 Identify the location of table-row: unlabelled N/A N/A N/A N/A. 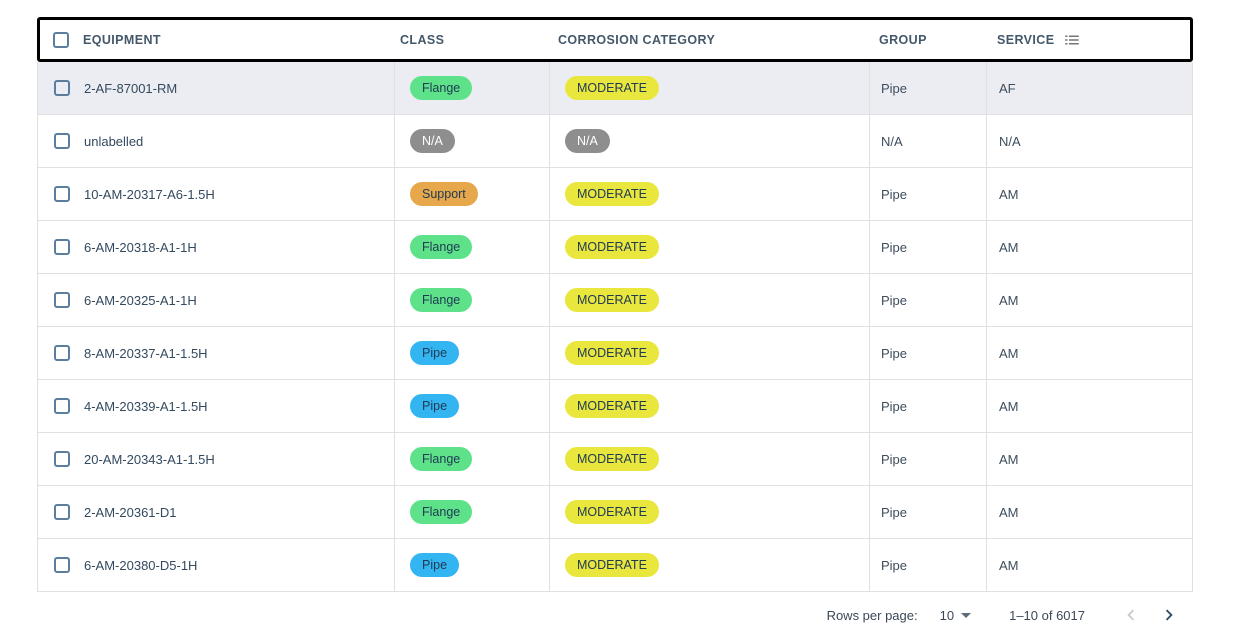
(615, 141).